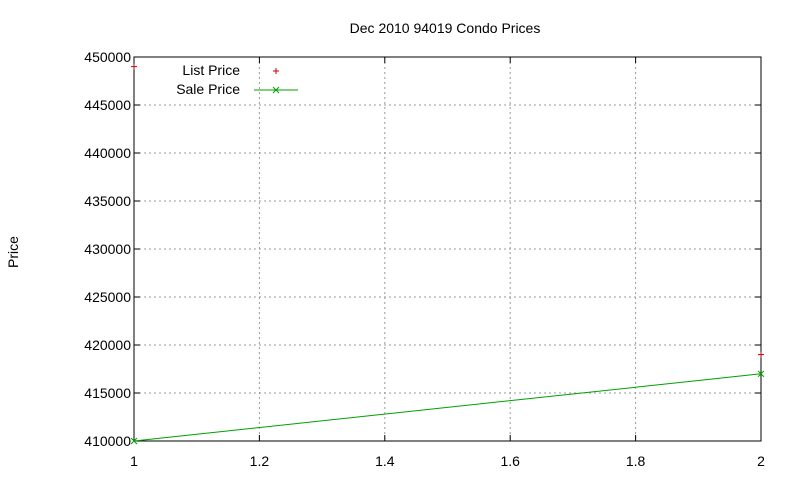 The width and height of the screenshot is (800, 480). I want to click on y-tick-label: 425000, so click(107, 297).